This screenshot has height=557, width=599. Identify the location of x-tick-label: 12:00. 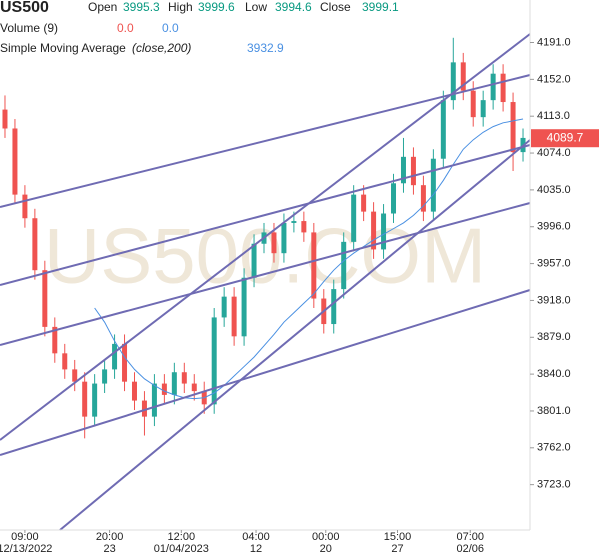
(182, 537).